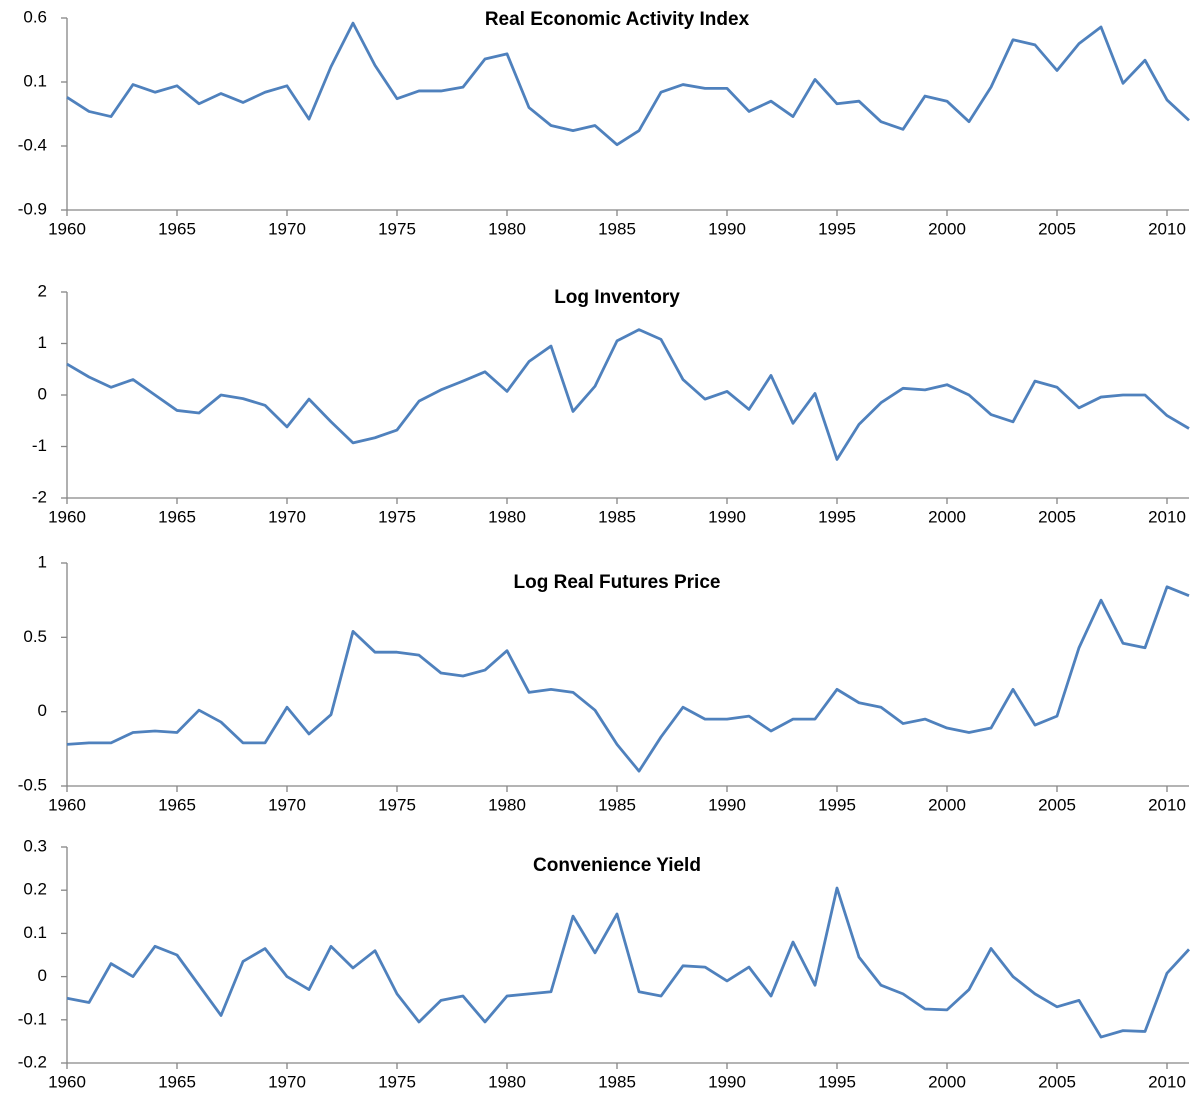 The width and height of the screenshot is (1202, 1114). Describe the element at coordinates (32, 1061) in the screenshot. I see `y-tick-label: -0.2` at that location.